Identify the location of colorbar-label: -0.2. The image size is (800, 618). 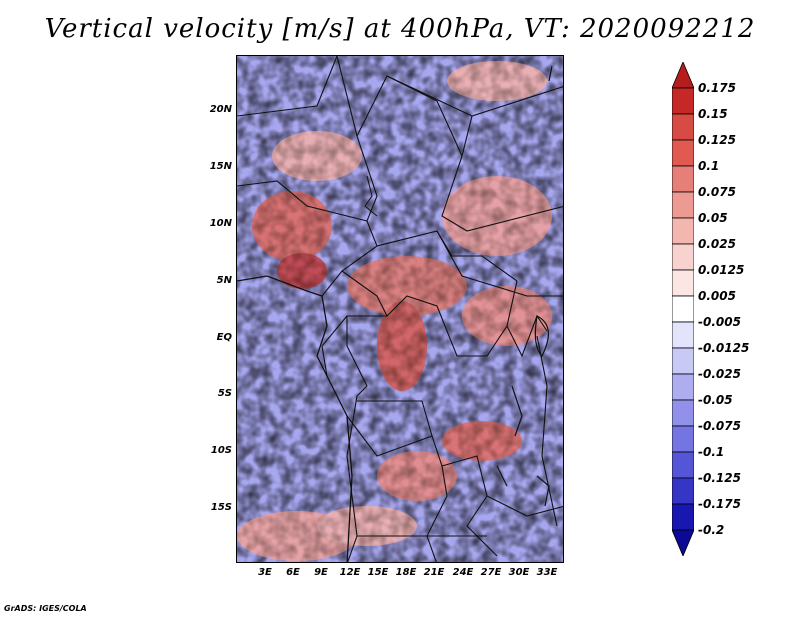
(711, 530).